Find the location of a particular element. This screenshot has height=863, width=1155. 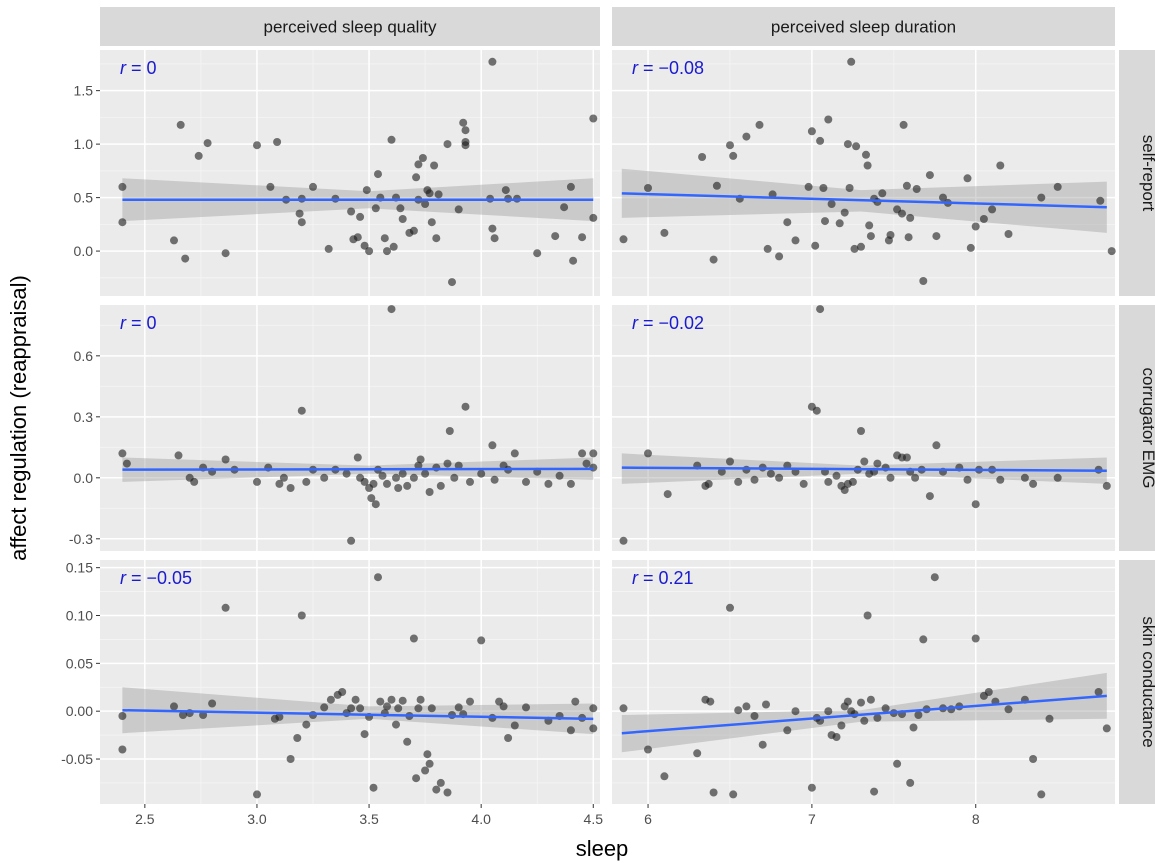

facet-strip-row-label: skin conductance is located at coordinates (1147, 681).